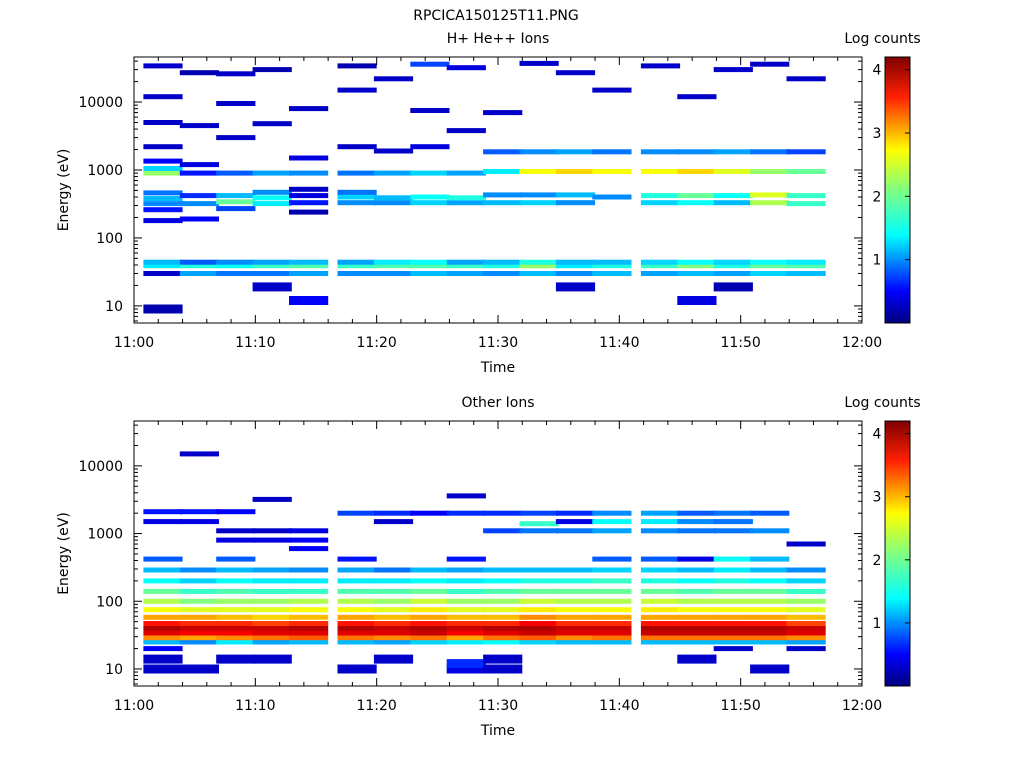  What do you see at coordinates (497, 403) in the screenshot?
I see `panel-title: Other Ions` at bounding box center [497, 403].